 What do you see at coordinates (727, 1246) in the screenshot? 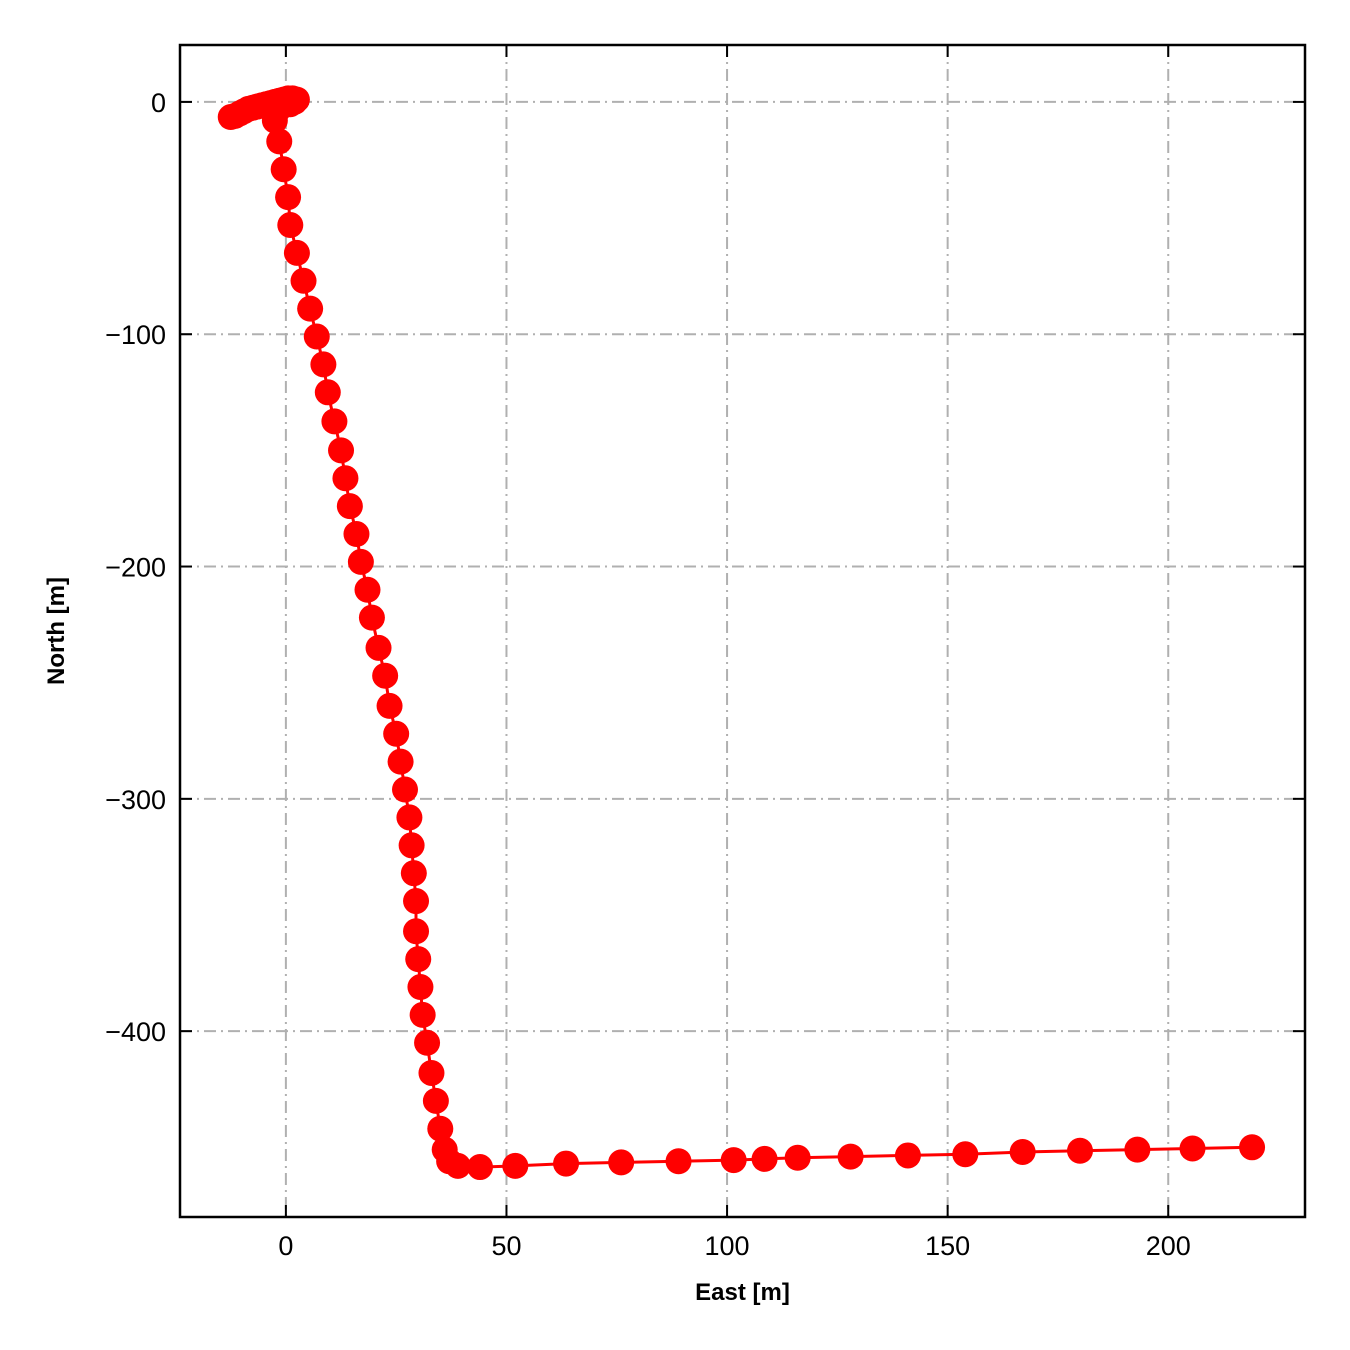
I see `x-tick-label-2: 100` at bounding box center [727, 1246].